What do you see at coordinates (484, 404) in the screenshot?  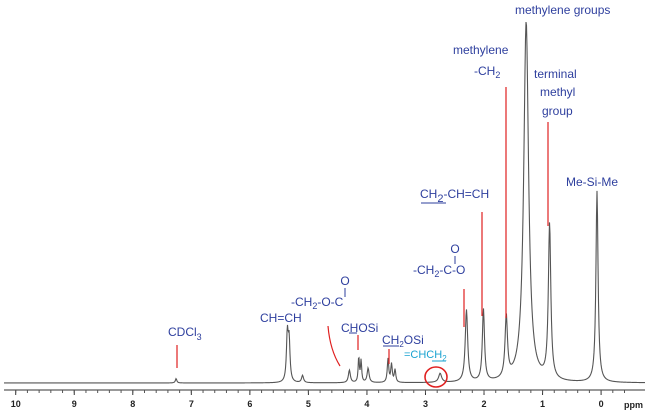 I see `x-tick-label: 2` at bounding box center [484, 404].